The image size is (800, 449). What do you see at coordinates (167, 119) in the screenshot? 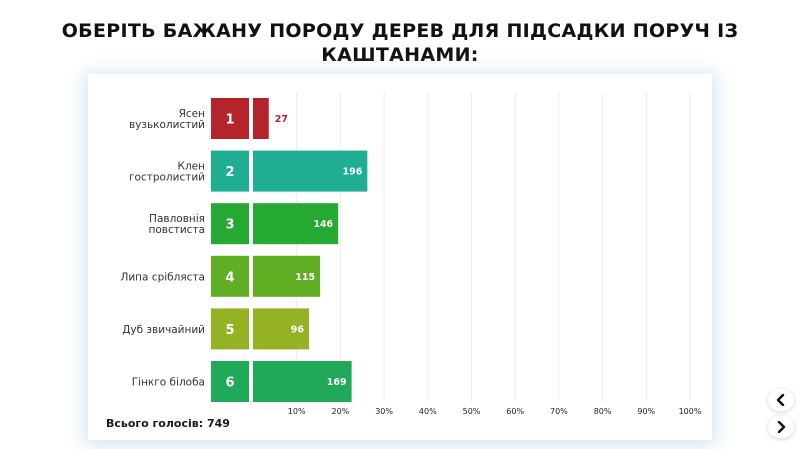
I see `category-label: Ясен вузьколистий` at bounding box center [167, 119].